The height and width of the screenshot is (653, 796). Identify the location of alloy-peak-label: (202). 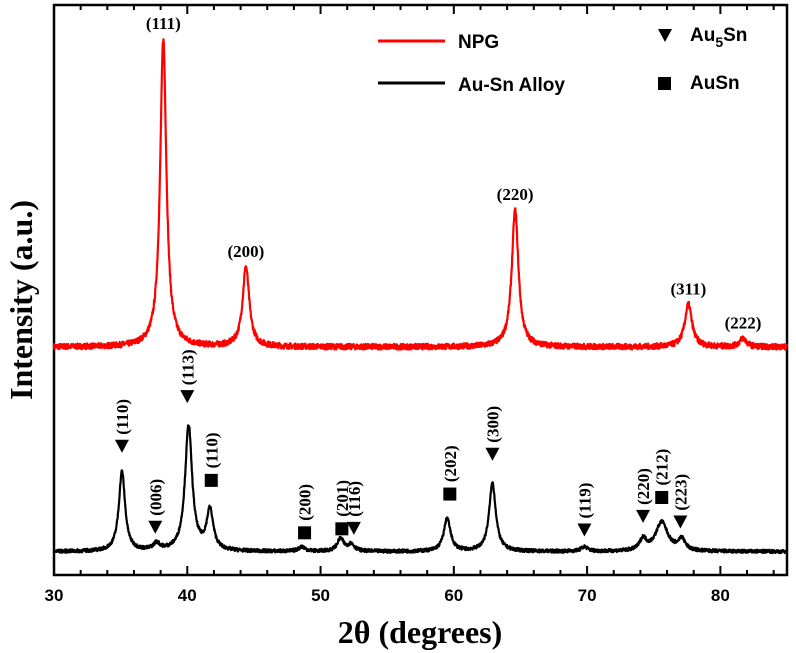
(450, 463).